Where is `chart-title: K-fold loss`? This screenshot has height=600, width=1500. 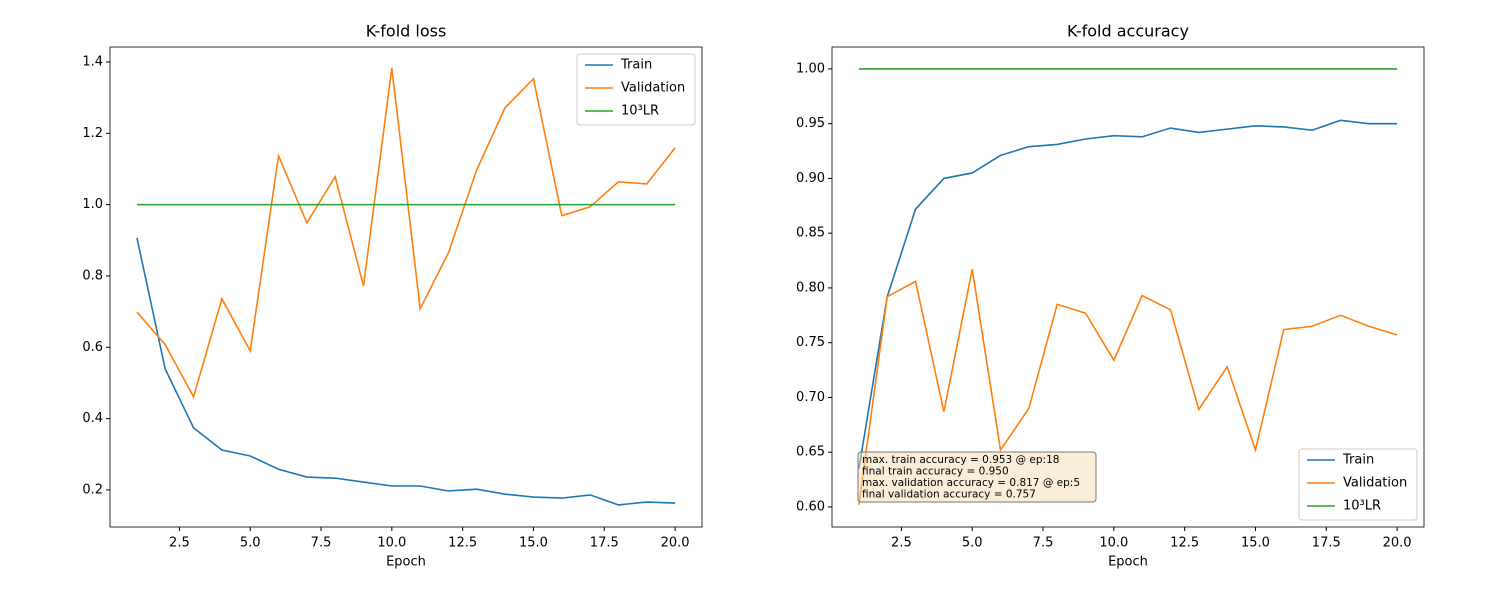 chart-title: K-fold loss is located at coordinates (406, 31).